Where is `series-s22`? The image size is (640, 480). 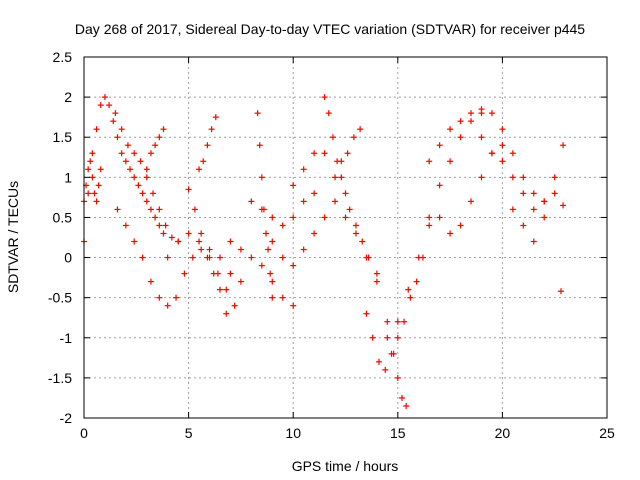 series-s22 is located at coordinates (538, 217).